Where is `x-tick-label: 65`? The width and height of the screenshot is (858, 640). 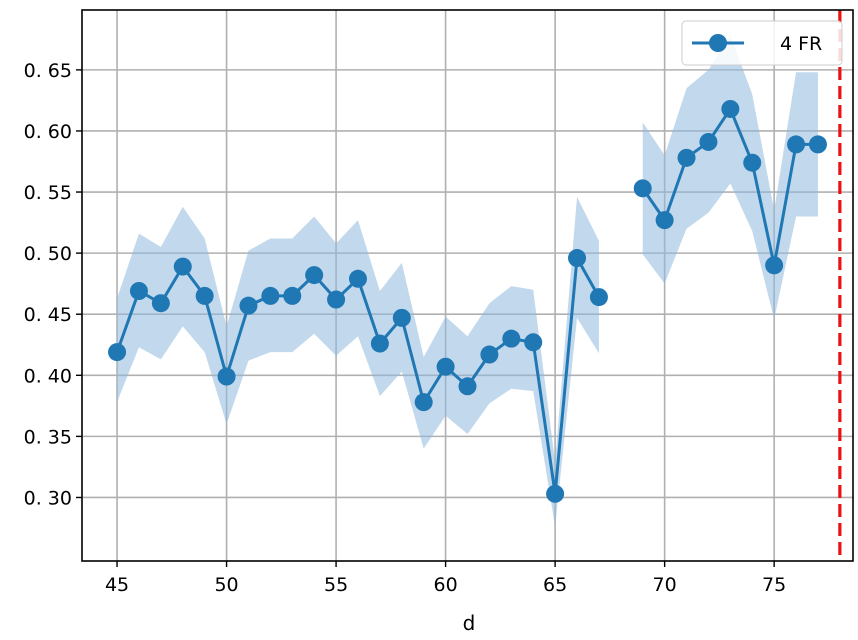
x-tick-label: 65 is located at coordinates (555, 585).